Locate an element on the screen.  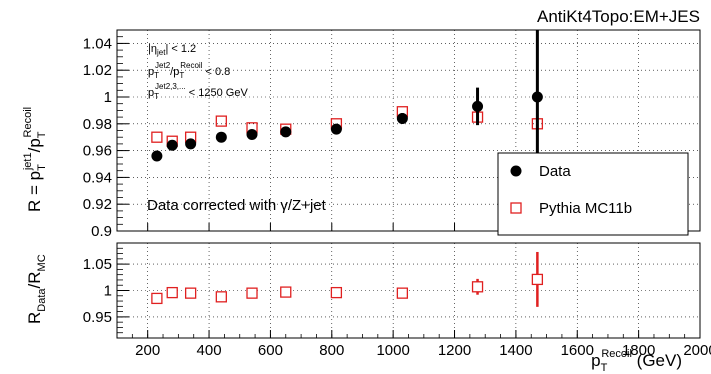
xlabel-sub: T is located at coordinates (604, 368).